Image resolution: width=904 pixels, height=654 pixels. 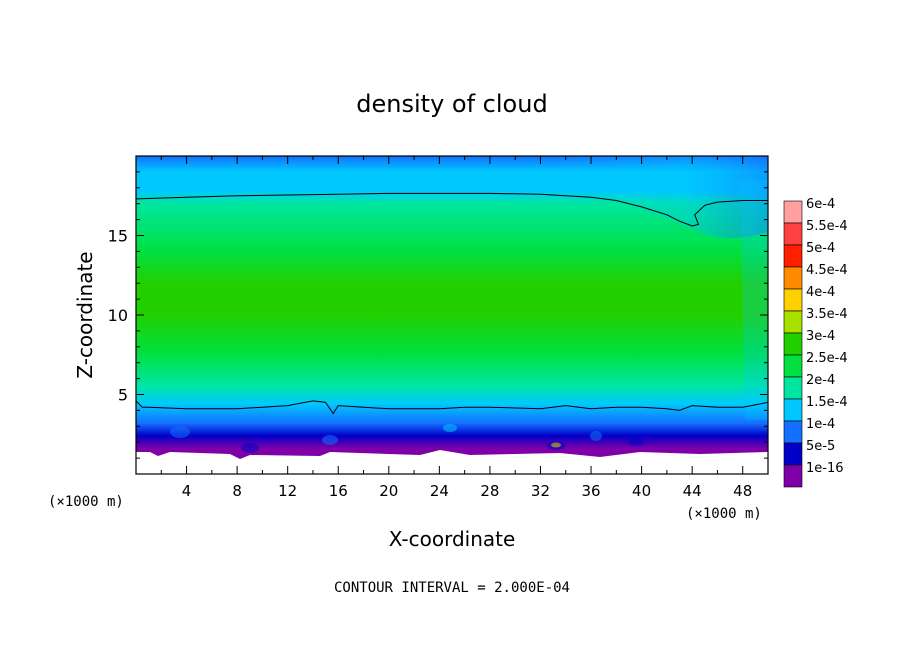 What do you see at coordinates (820, 446) in the screenshot?
I see `colorbar-label: 5e-5` at bounding box center [820, 446].